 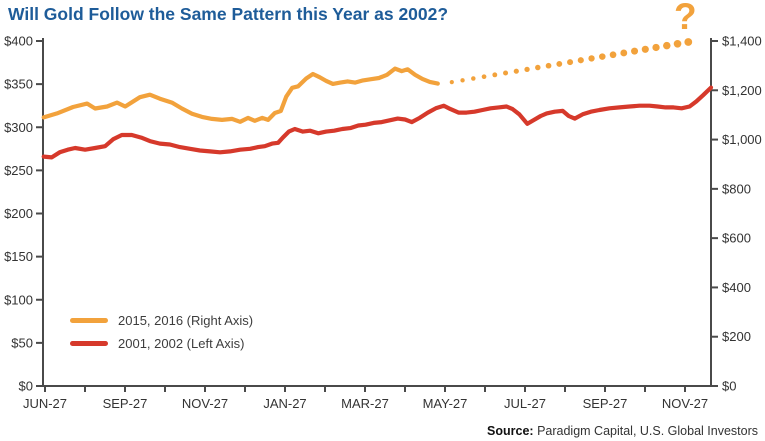 What do you see at coordinates (18, 127) in the screenshot?
I see `left-axis-tick-label: $300` at bounding box center [18, 127].